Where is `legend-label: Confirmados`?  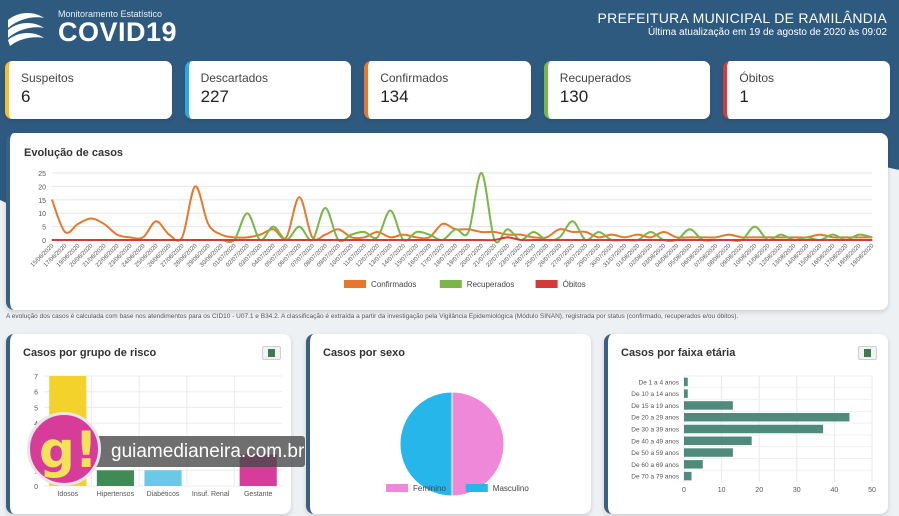
legend-label: Confirmados is located at coordinates (393, 284).